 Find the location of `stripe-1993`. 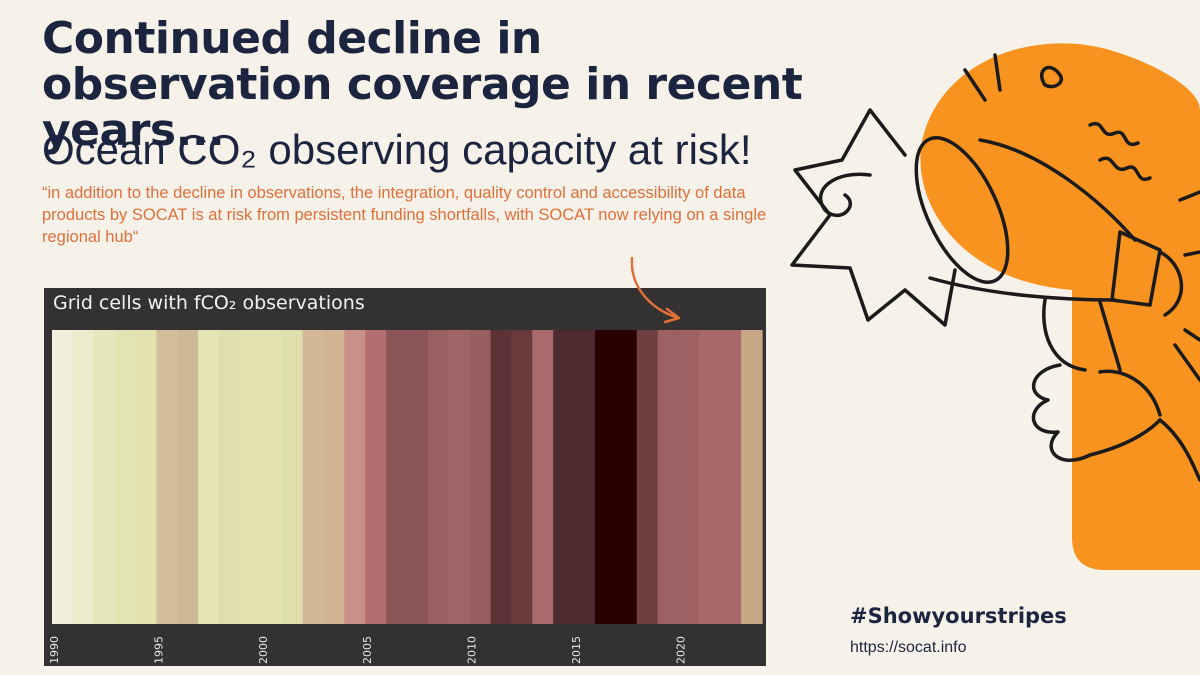

stripe-1993 is located at coordinates (125, 477).